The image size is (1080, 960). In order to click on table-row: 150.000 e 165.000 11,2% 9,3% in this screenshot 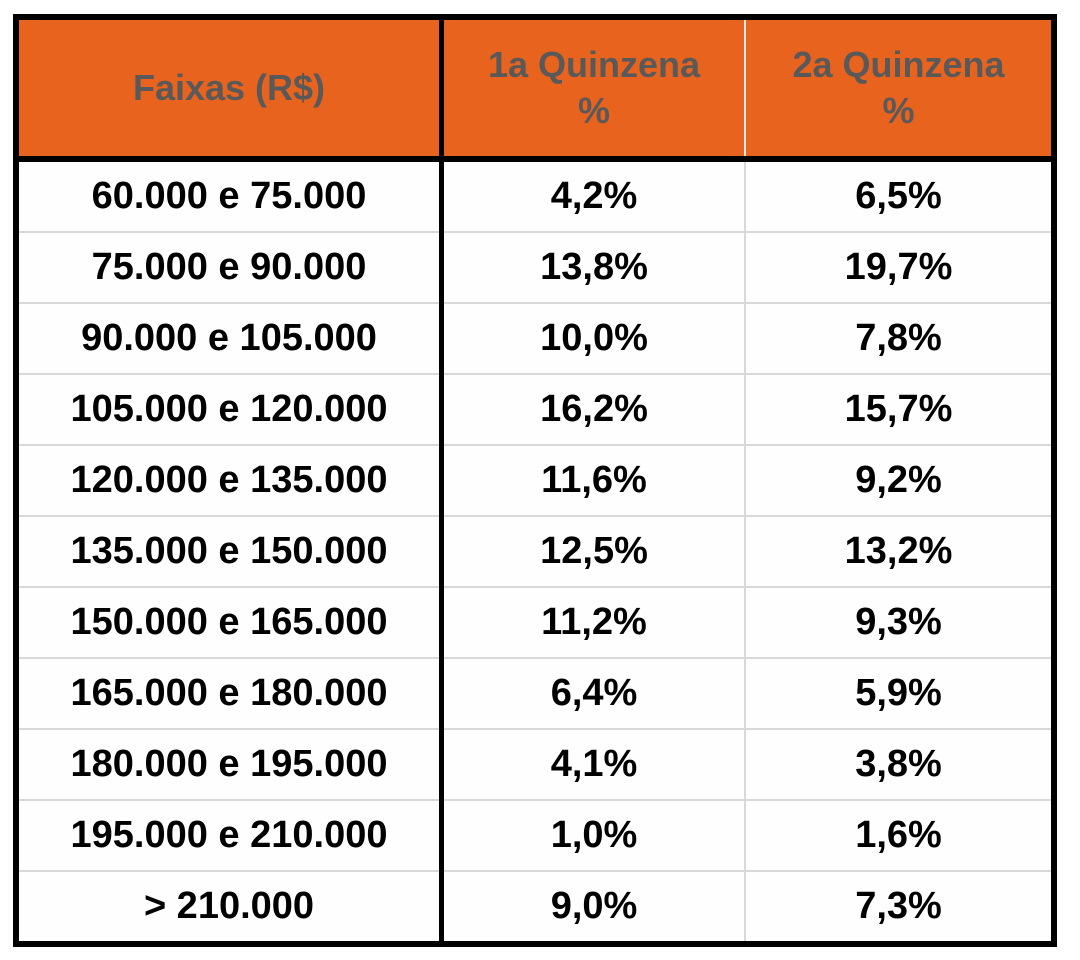, I will do `click(535, 622)`.